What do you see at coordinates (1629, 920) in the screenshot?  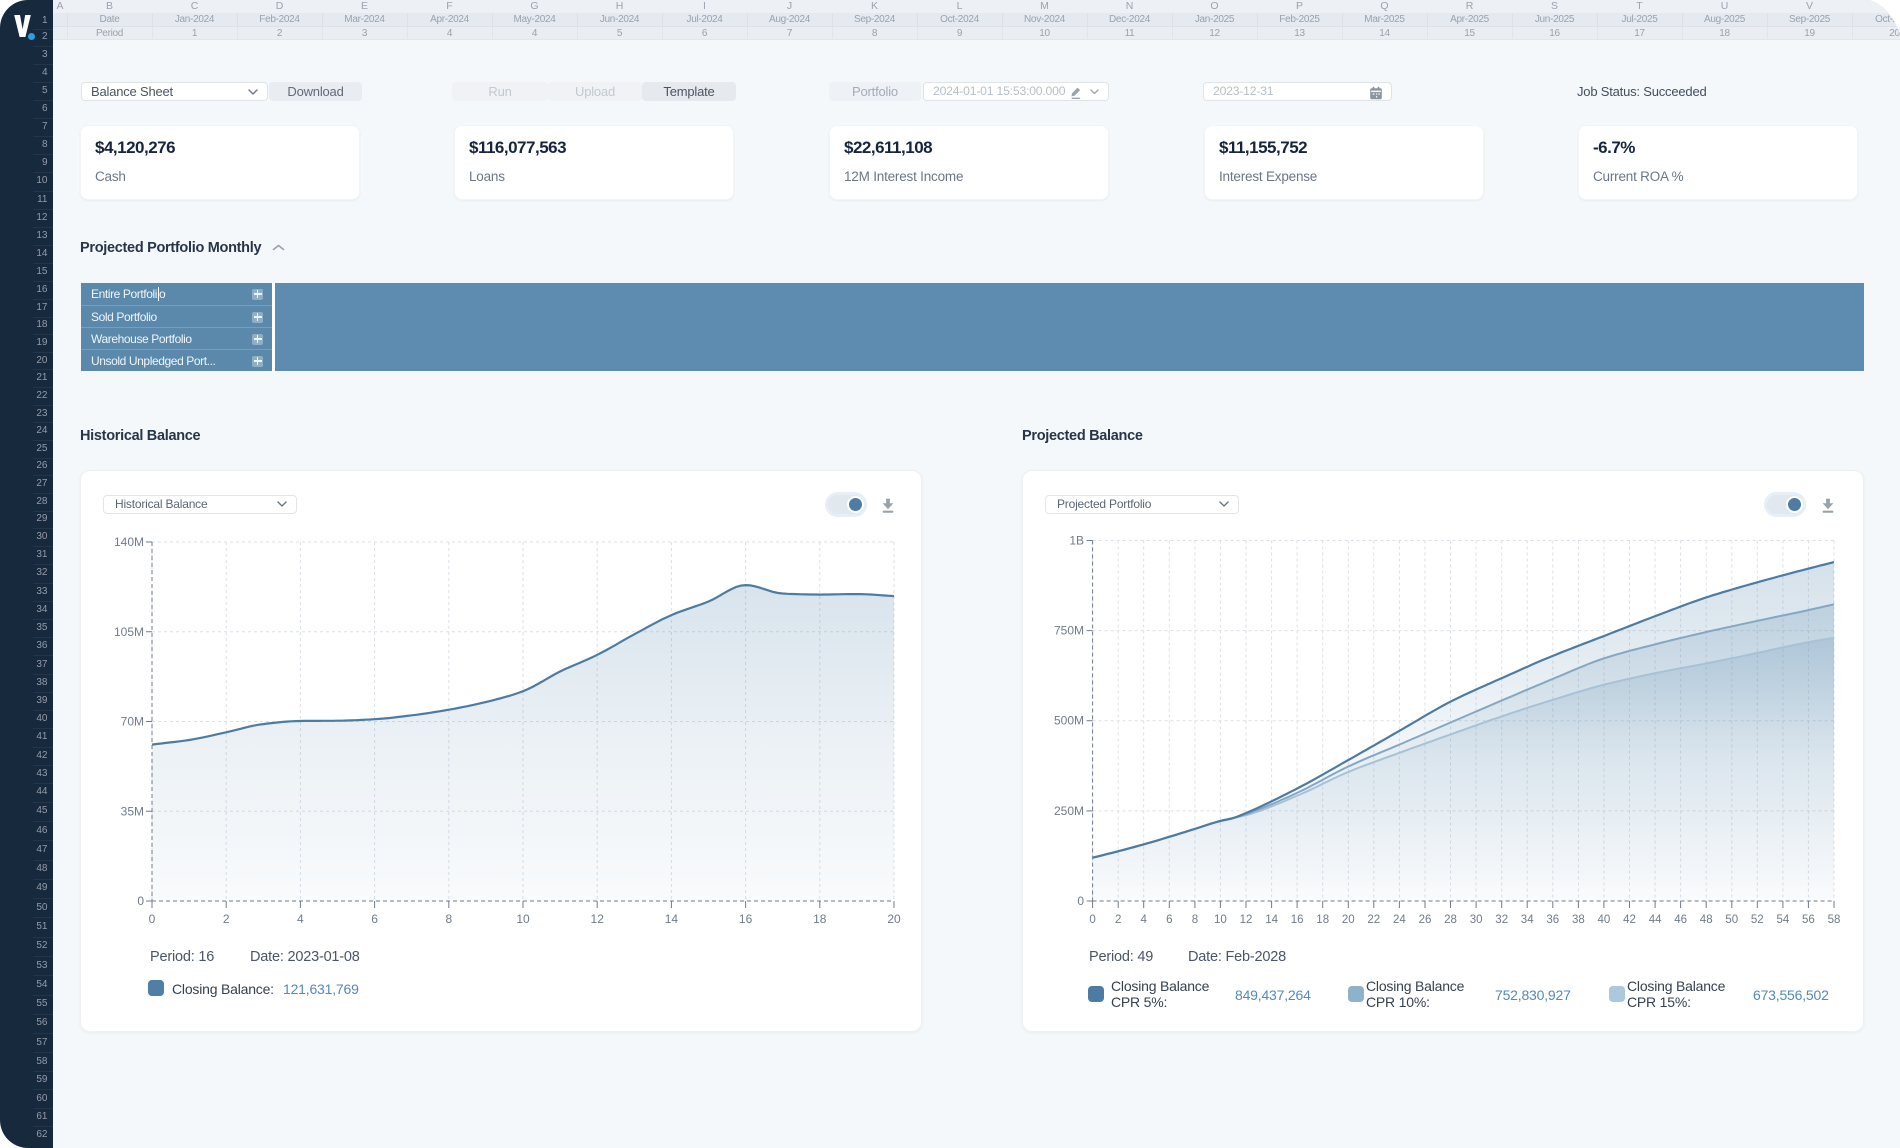 I see `svg-text: 42` at bounding box center [1629, 920].